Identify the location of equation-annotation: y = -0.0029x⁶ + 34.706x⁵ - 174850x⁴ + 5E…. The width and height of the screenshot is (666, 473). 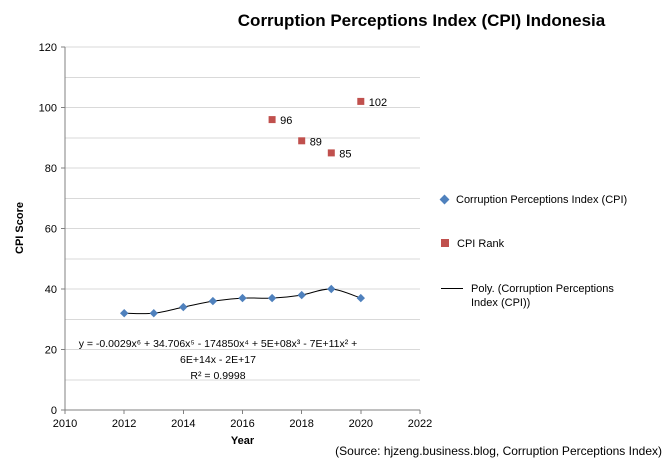
(218, 360).